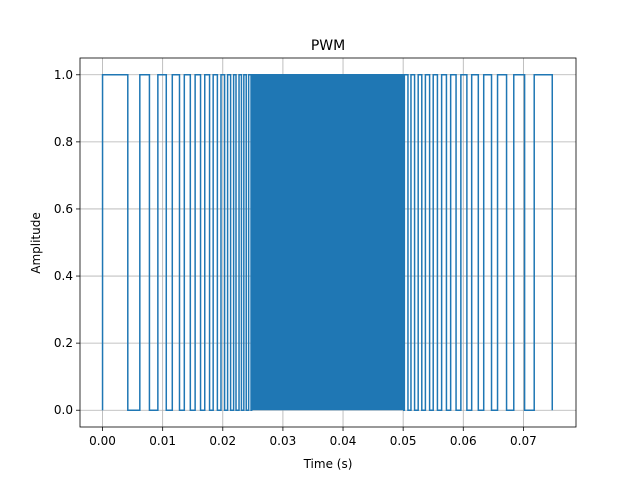 This screenshot has width=640, height=480. I want to click on x-axis: 0.00 0.01 0.02 0.03 0.04 0.05 0.06 0.07, so click(313, 437).